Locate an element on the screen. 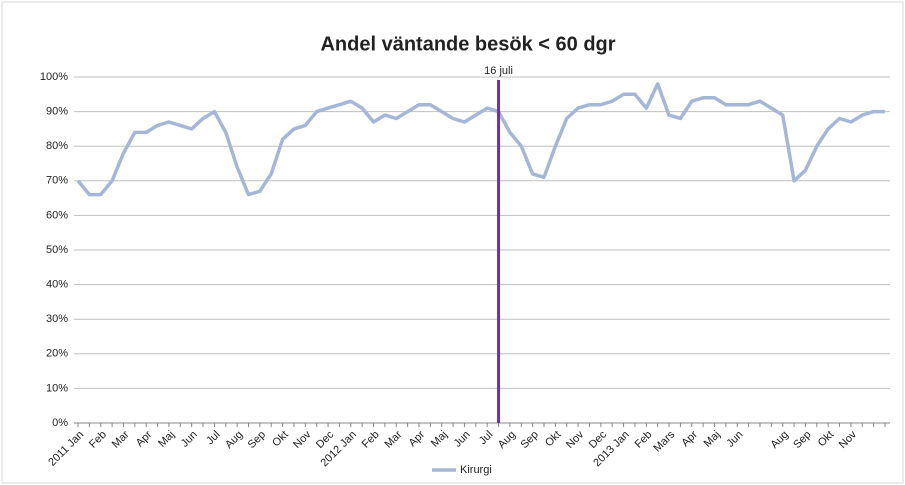  annotation-label: 16 juli is located at coordinates (498, 71).